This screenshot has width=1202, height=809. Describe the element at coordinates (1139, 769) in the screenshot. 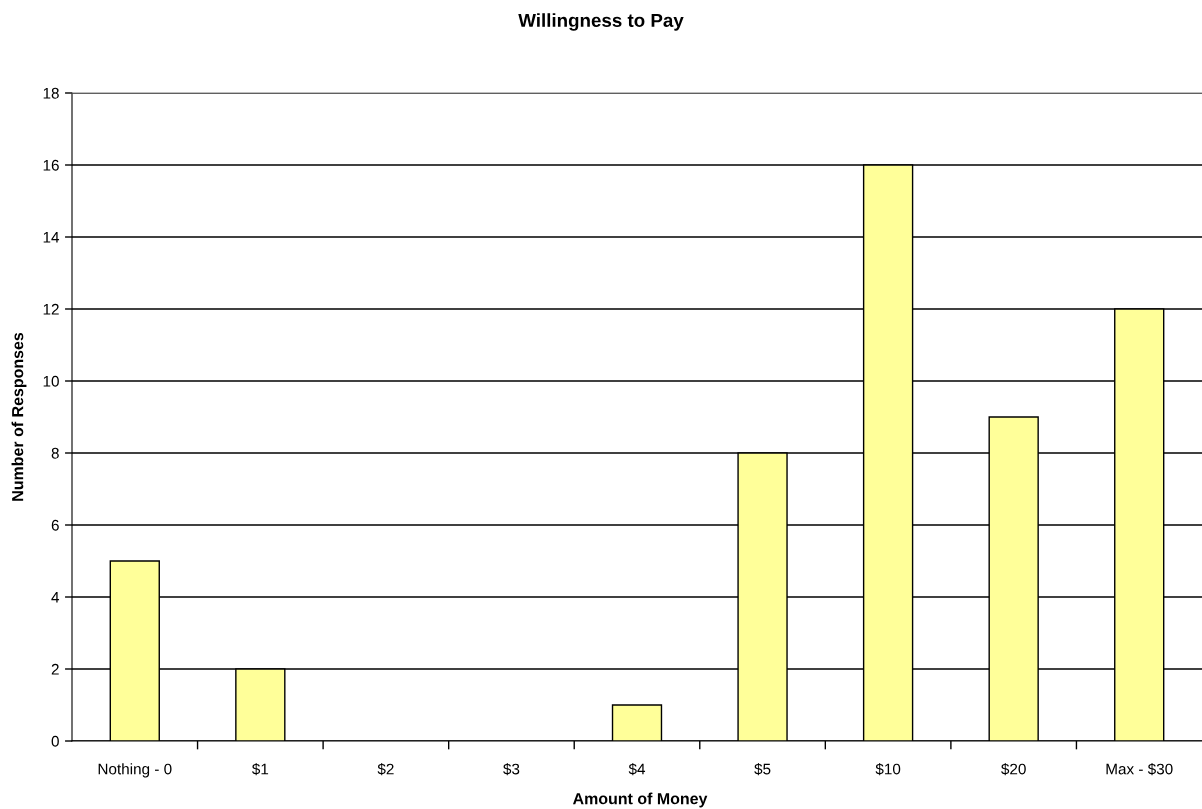

I see `x-tick-label: Max - $30` at that location.